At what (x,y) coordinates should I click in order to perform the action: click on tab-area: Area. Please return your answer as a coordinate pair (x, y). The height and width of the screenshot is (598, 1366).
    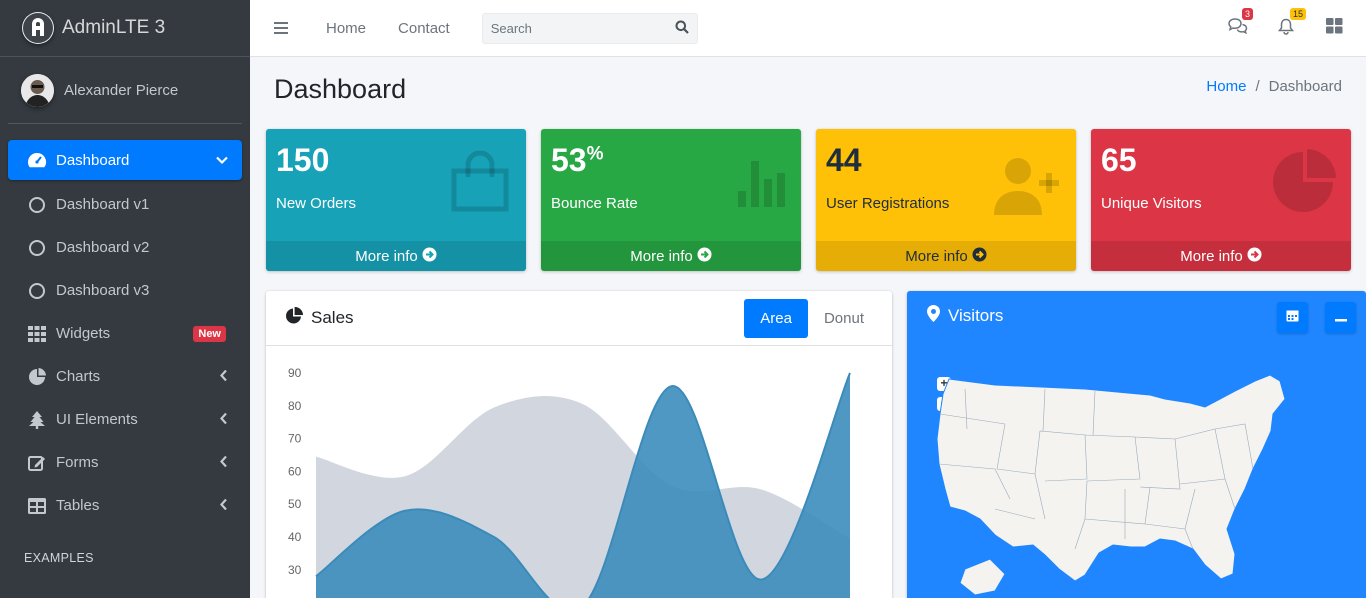
    Looking at the image, I should click on (776, 318).